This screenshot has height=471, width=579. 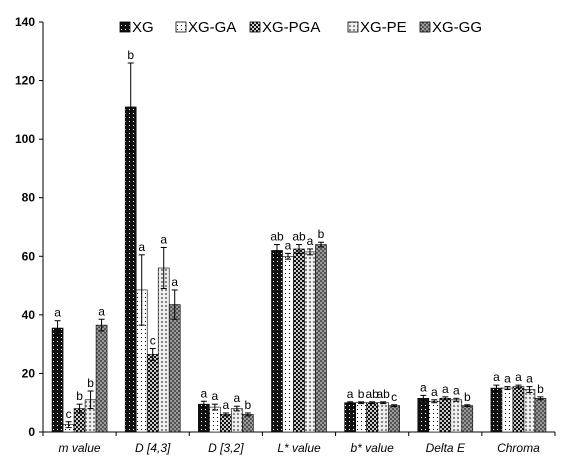 I want to click on x-tick-label: L* value, so click(x=299, y=448).